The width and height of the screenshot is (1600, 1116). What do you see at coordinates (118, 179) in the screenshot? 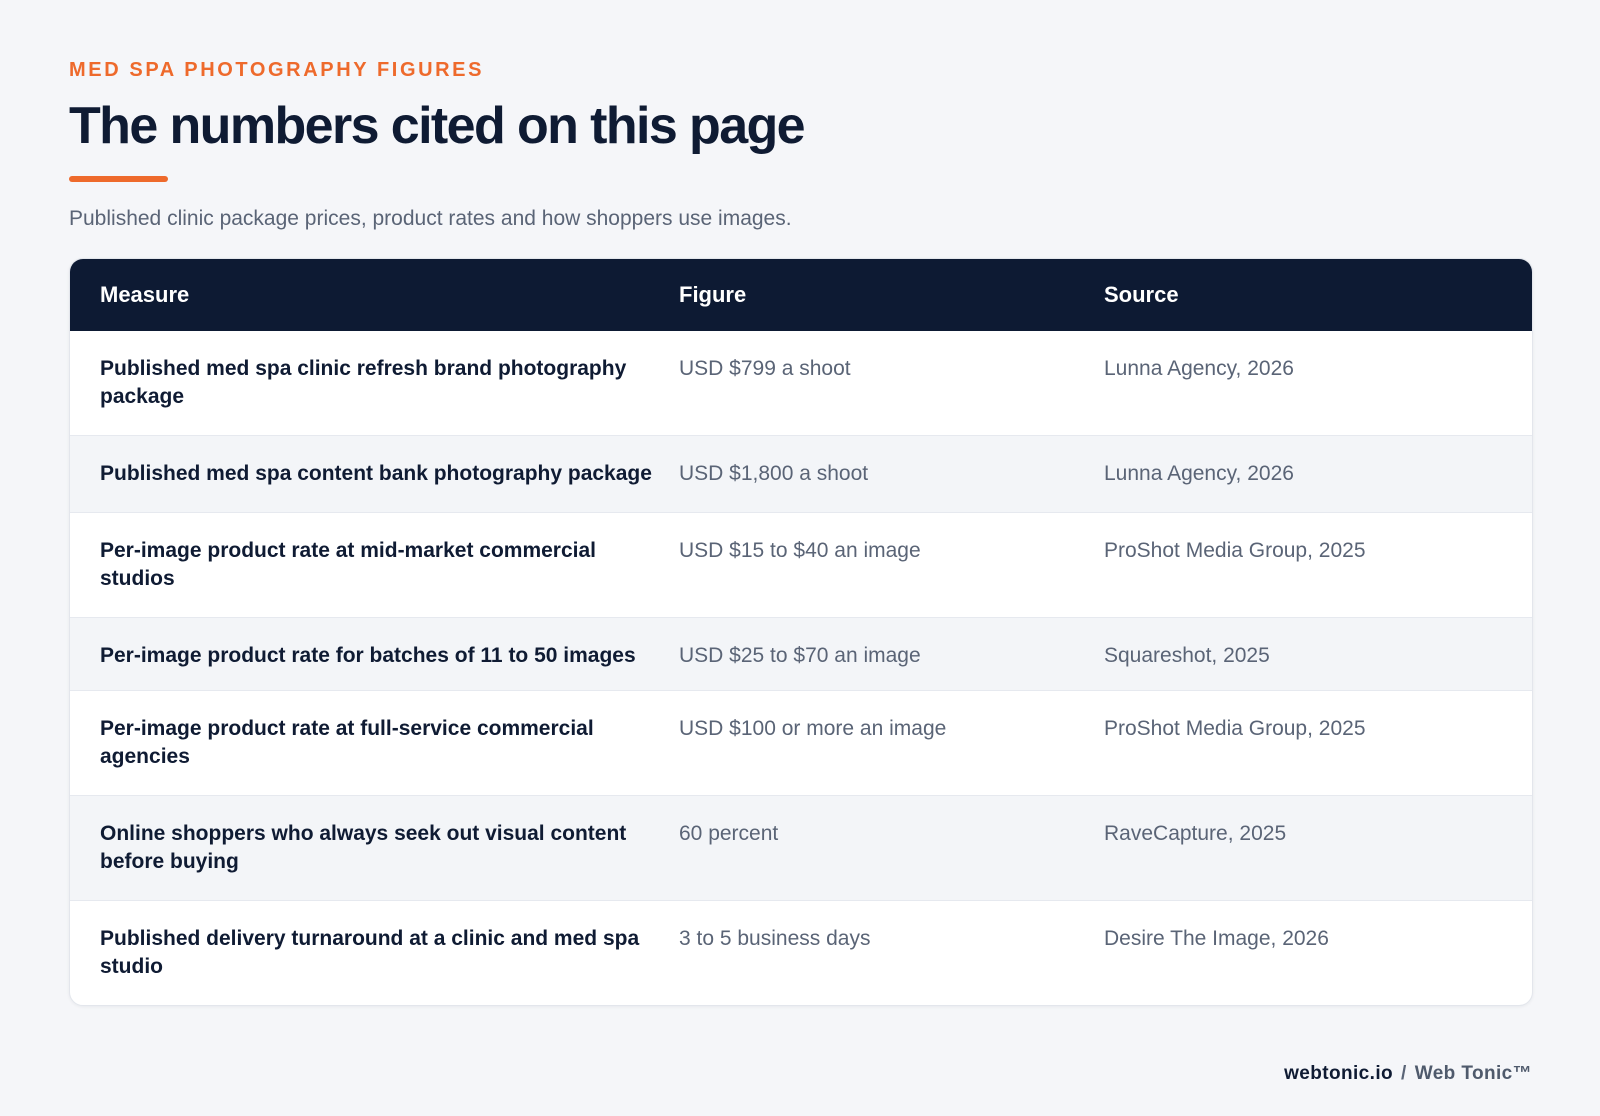
I see `title-accent-bar` at bounding box center [118, 179].